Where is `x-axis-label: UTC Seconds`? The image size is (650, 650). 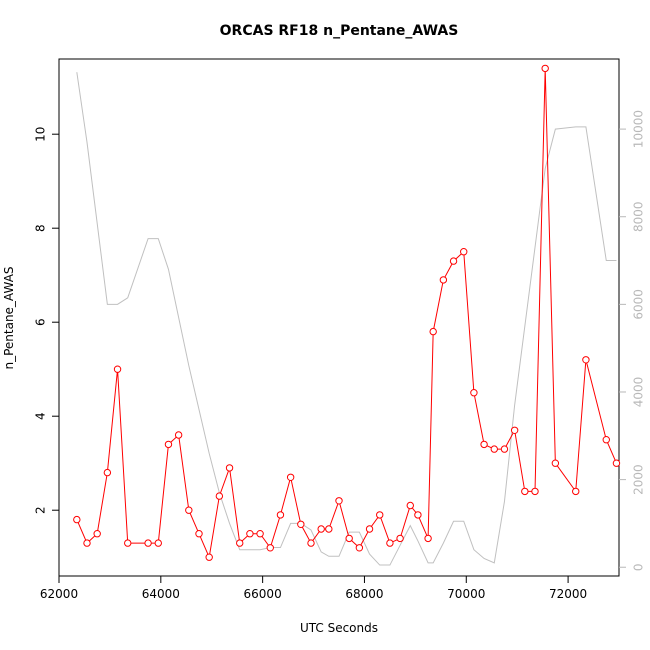
x-axis-label: UTC Seconds is located at coordinates (339, 628).